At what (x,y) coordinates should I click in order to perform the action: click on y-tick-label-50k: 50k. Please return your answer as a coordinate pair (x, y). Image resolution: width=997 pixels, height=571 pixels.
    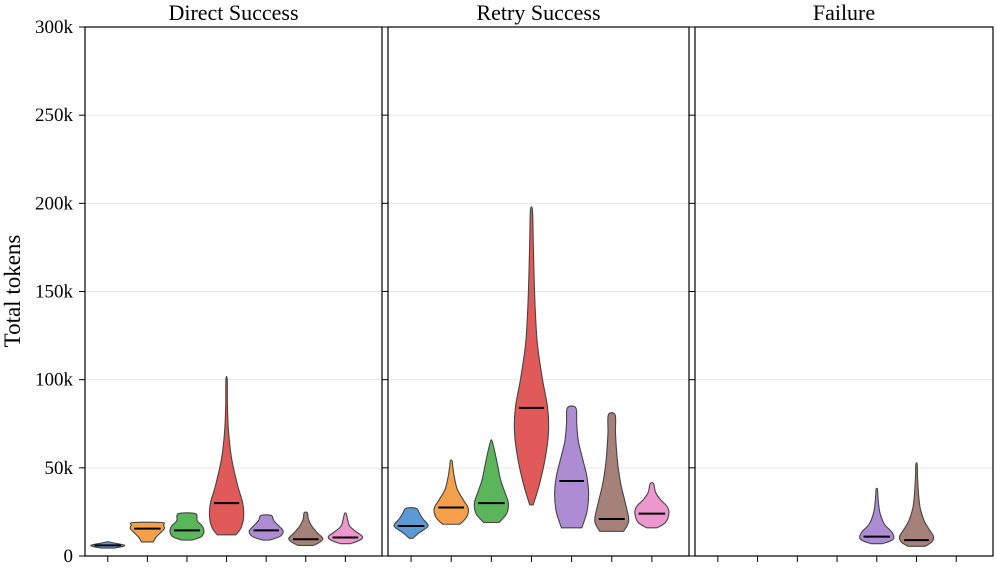
    Looking at the image, I should click on (59, 468).